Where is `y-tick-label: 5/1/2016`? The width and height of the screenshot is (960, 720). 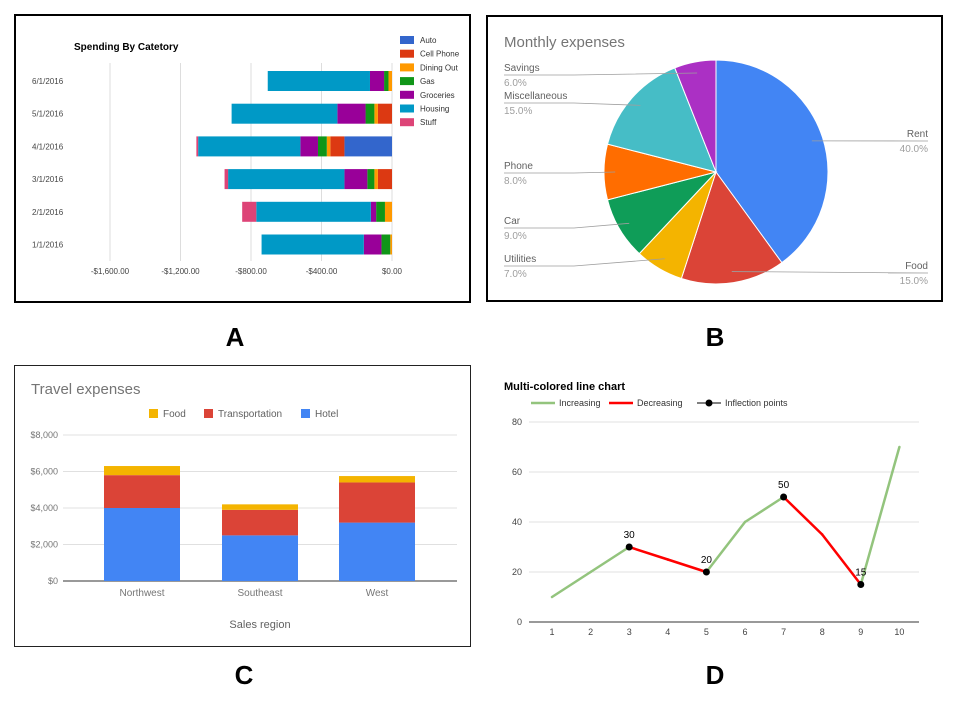 y-tick-label: 5/1/2016 is located at coordinates (48, 114).